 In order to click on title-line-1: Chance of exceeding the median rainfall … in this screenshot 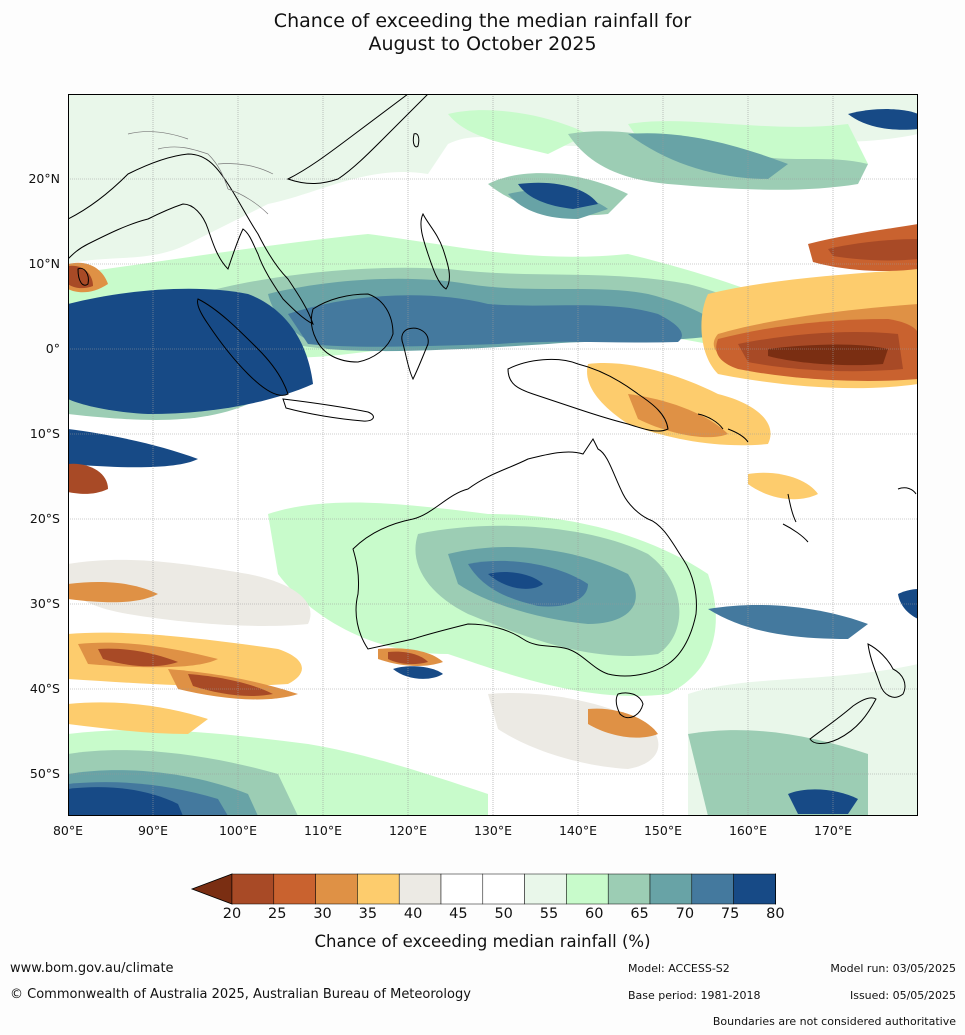, I will do `click(482, 21)`.